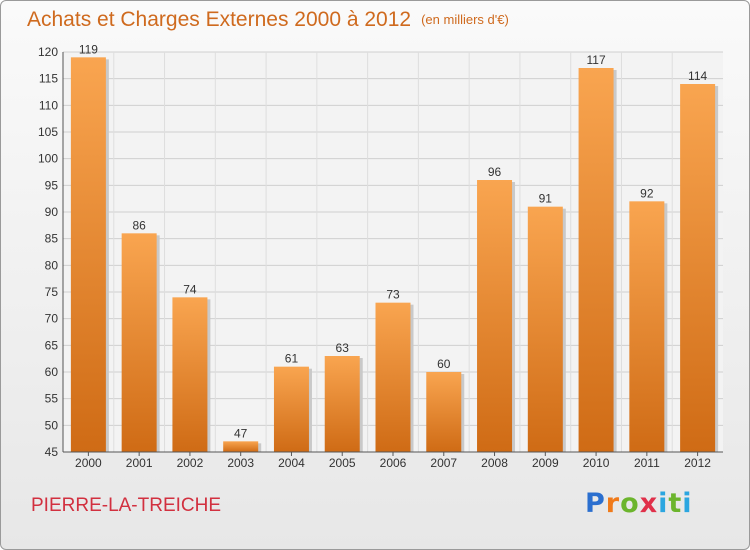 This screenshot has width=750, height=550. What do you see at coordinates (52, 212) in the screenshot?
I see `y-tick-label: 90` at bounding box center [52, 212].